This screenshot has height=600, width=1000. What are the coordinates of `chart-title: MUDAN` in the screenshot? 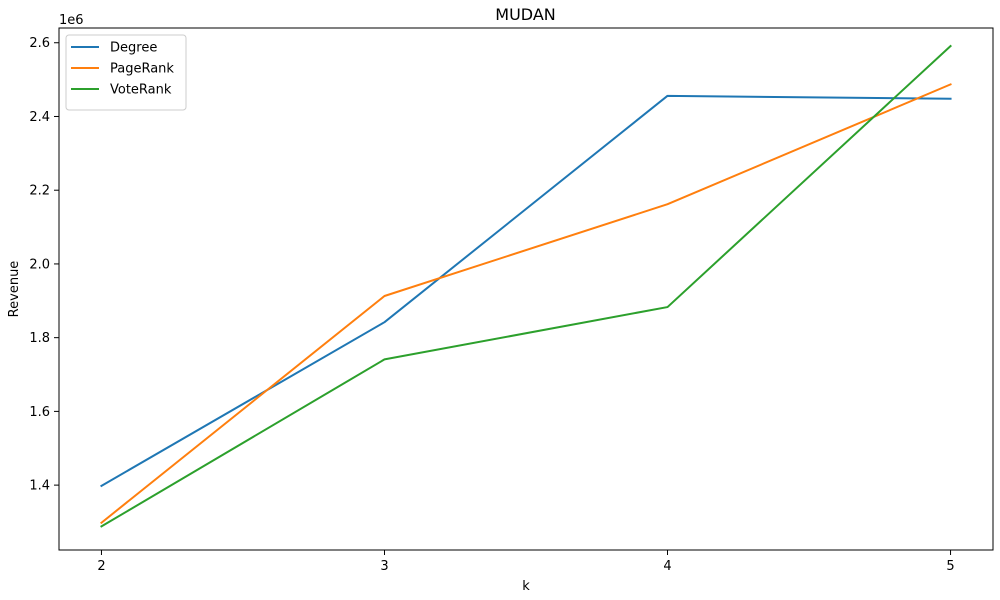 It's located at (525, 14).